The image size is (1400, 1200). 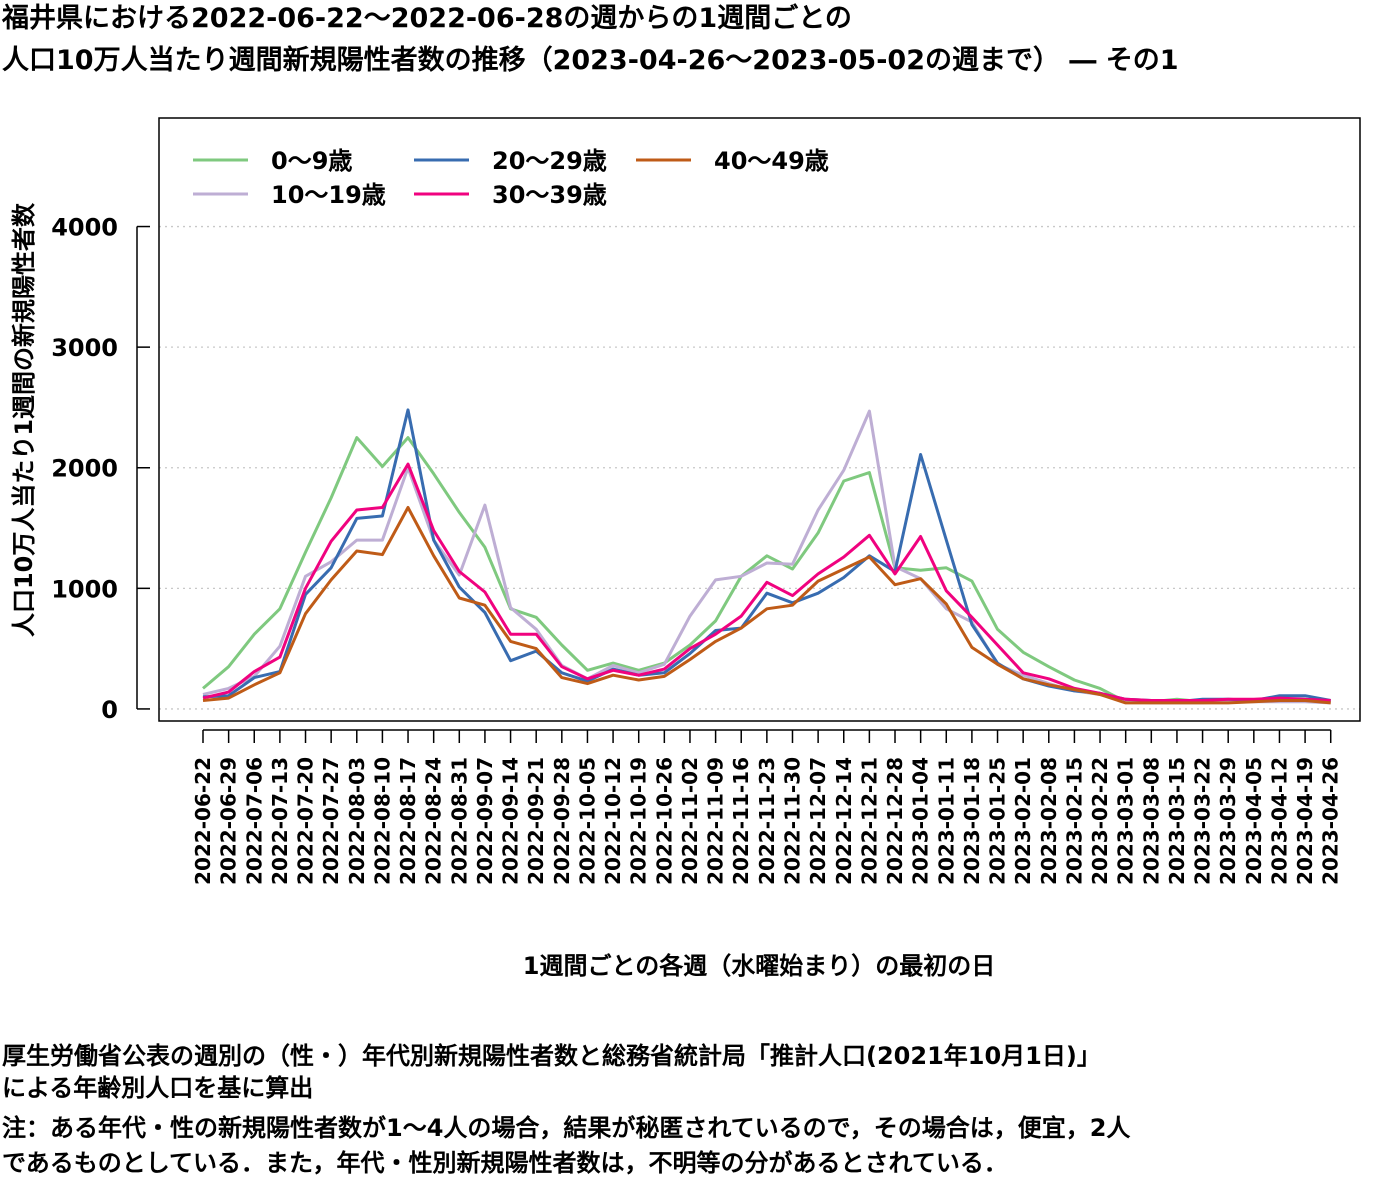 What do you see at coordinates (767, 821) in the screenshot?
I see `x-tick-label: 2022-11-23` at bounding box center [767, 821].